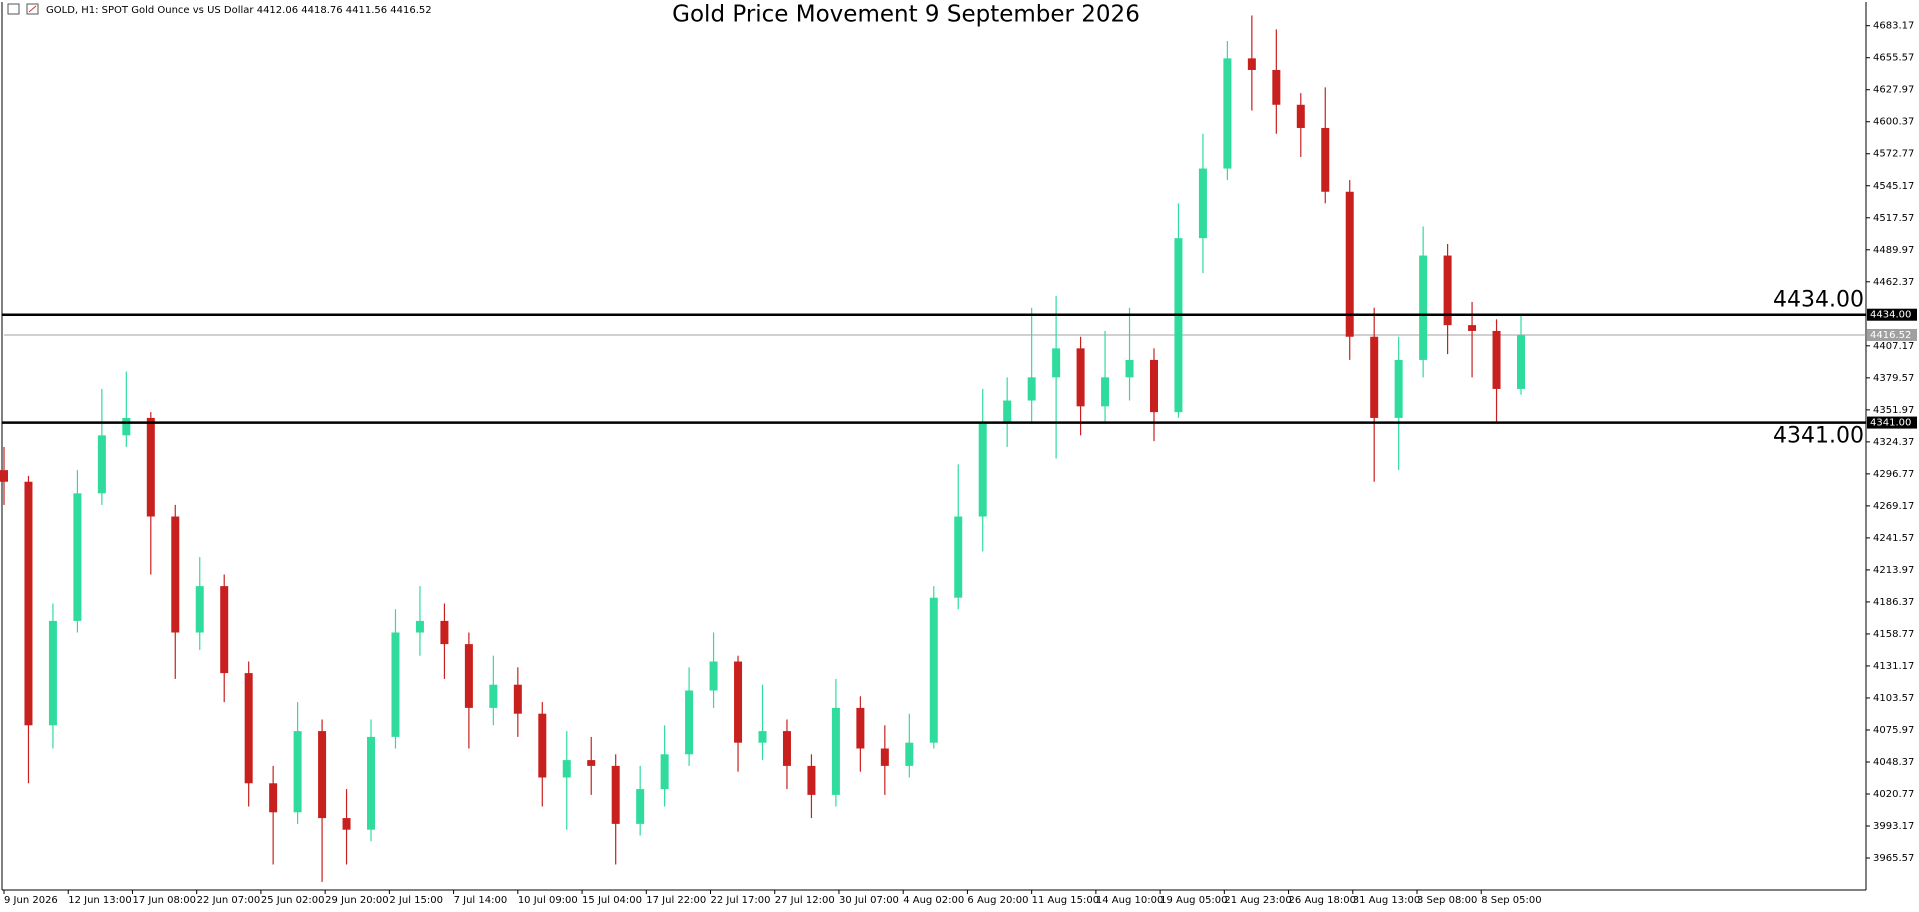 The height and width of the screenshot is (912, 1919). I want to click on y-tick-label: 4627.97, so click(1893, 90).